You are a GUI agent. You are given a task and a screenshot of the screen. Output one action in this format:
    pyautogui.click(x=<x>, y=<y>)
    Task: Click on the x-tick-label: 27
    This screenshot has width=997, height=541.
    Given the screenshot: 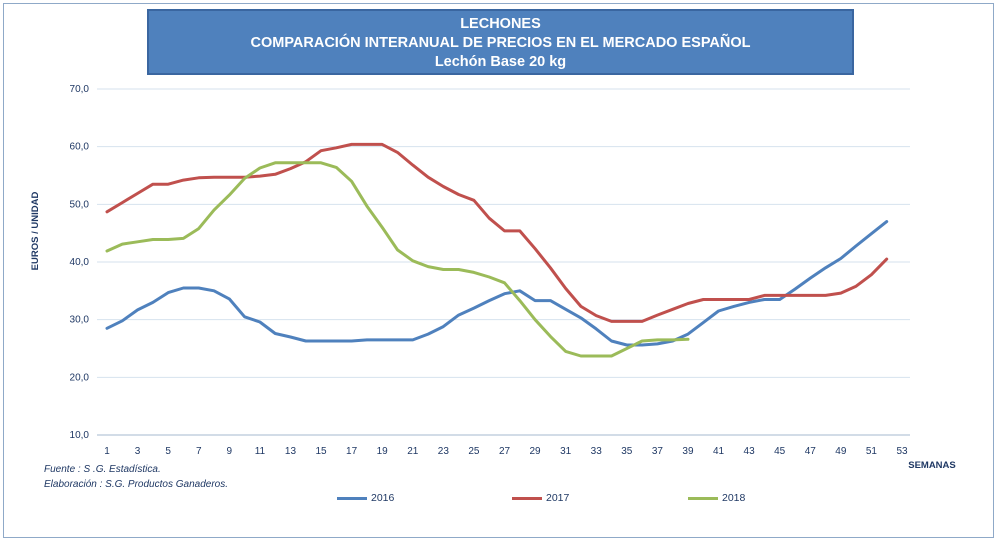 What is the action you would take?
    pyautogui.click(x=505, y=451)
    